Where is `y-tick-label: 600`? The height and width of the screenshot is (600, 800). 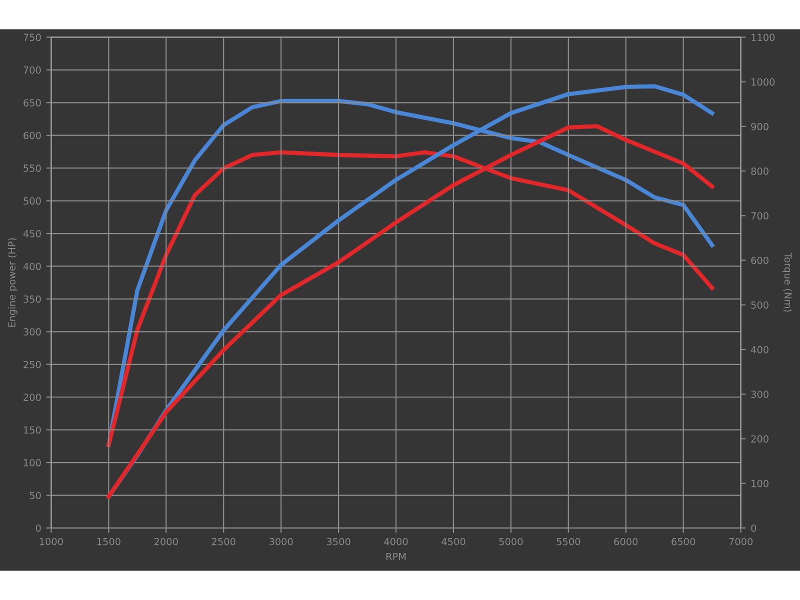 y-tick-label: 600 is located at coordinates (32, 136).